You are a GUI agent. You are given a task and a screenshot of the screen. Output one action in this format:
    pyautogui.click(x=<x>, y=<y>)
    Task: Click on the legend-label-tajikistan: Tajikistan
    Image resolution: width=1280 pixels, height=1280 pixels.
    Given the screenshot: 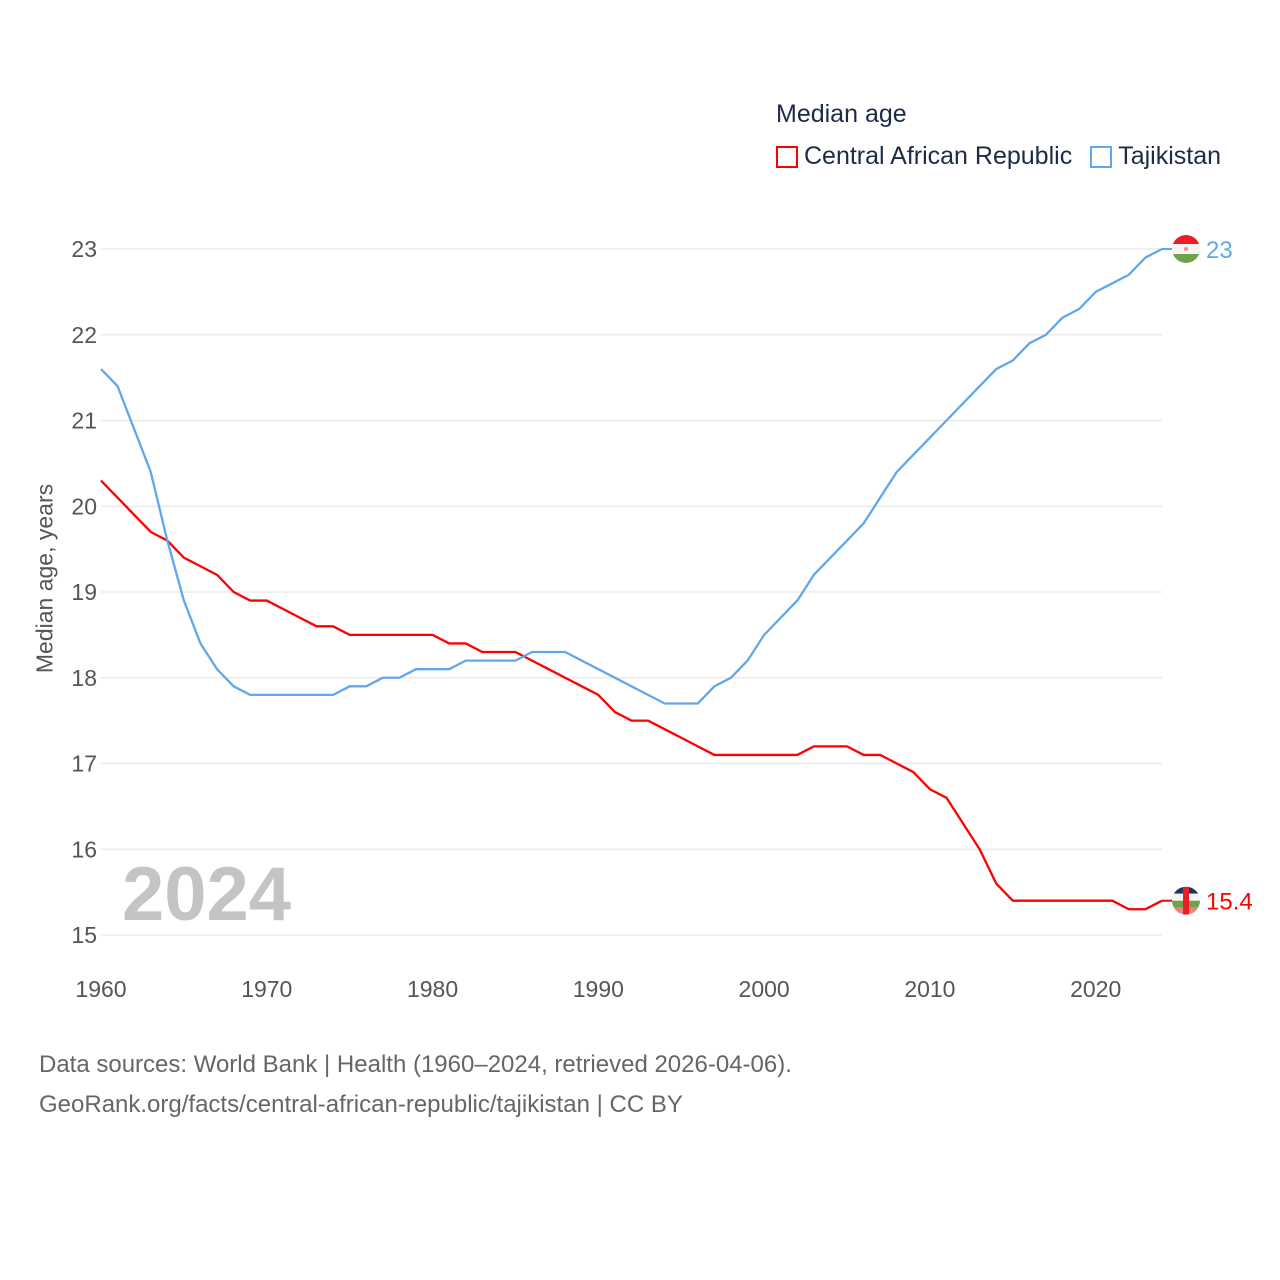 What is the action you would take?
    pyautogui.click(x=1170, y=156)
    